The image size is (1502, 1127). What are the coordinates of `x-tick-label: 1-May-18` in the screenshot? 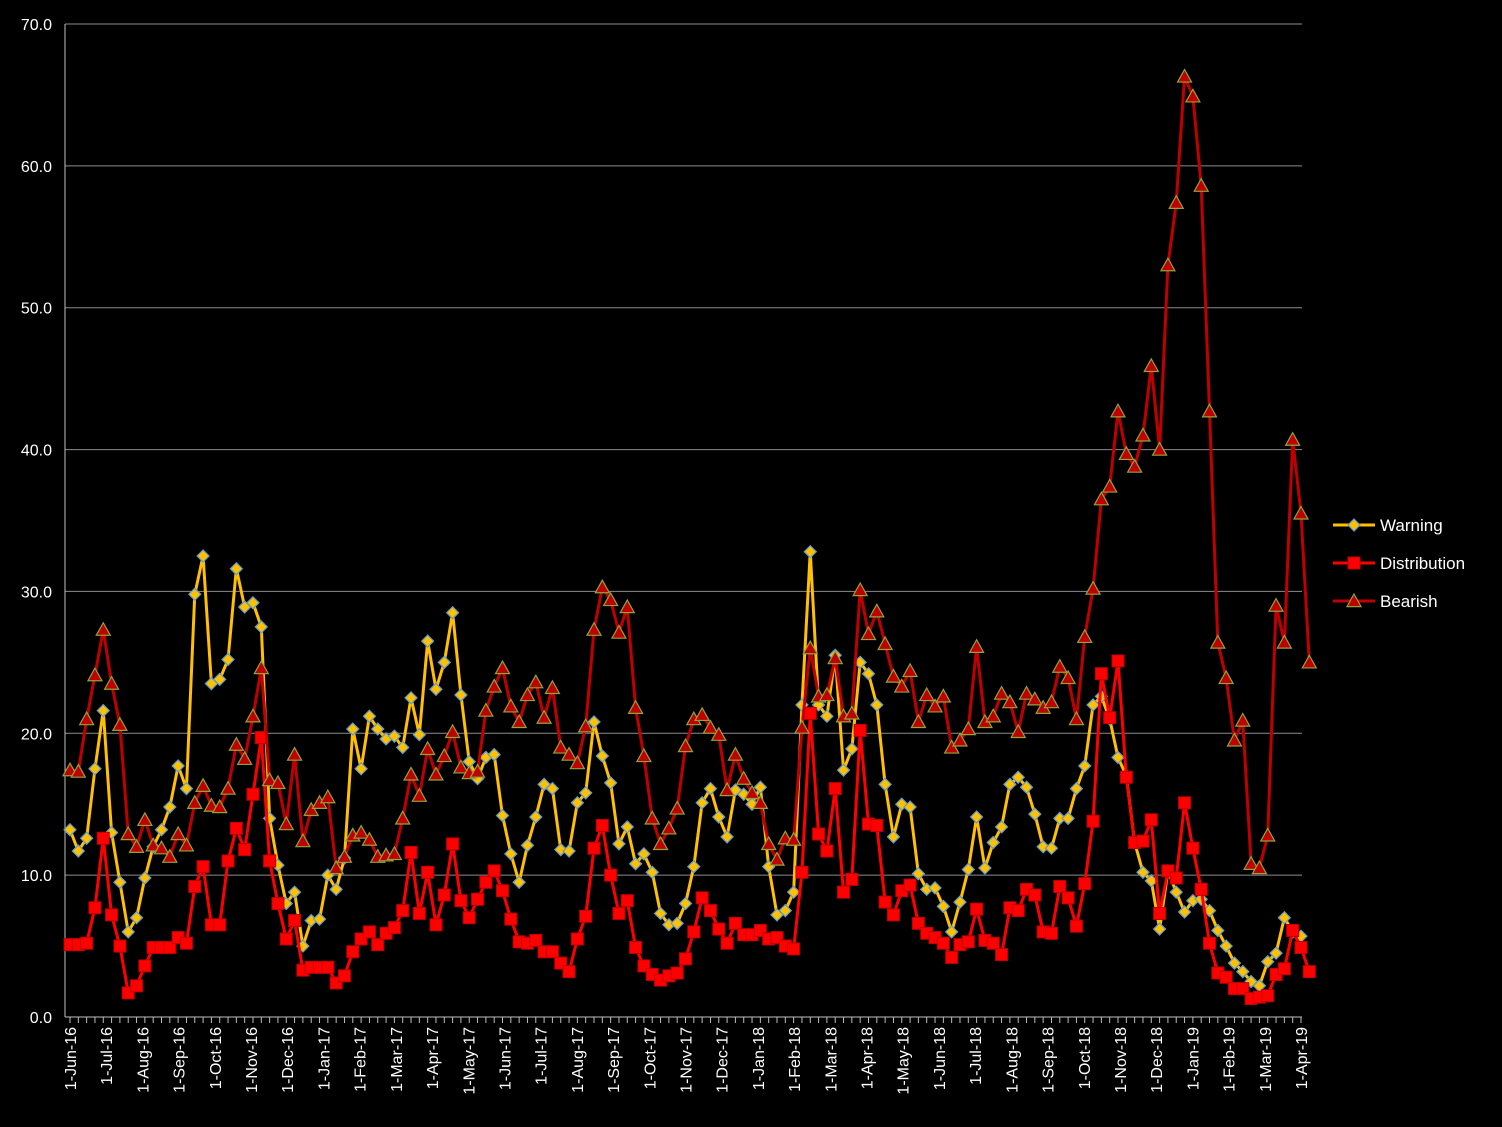 It's located at (904, 1061).